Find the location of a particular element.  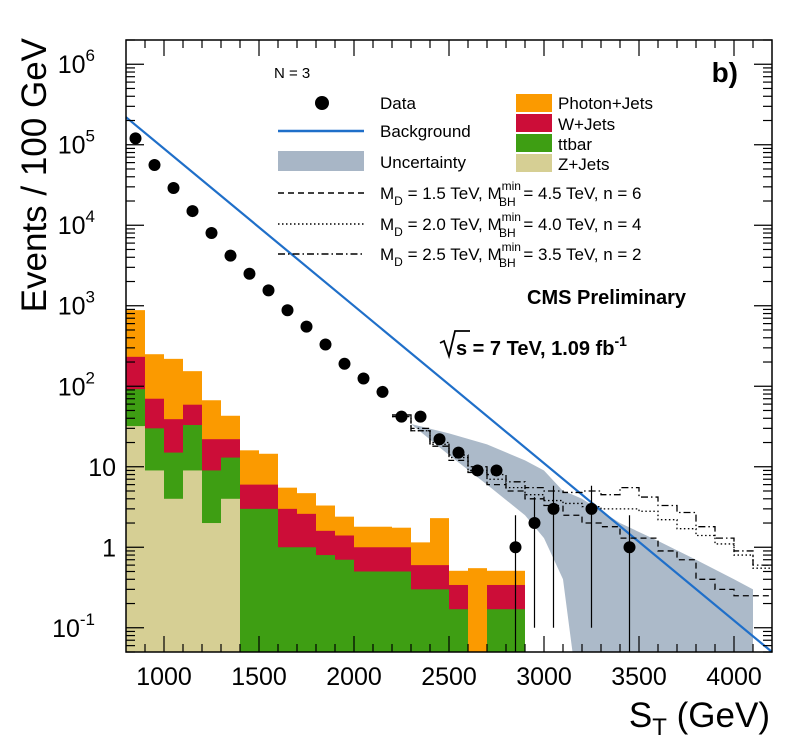

x-tick-label-1000: 1000 is located at coordinates (164, 677).